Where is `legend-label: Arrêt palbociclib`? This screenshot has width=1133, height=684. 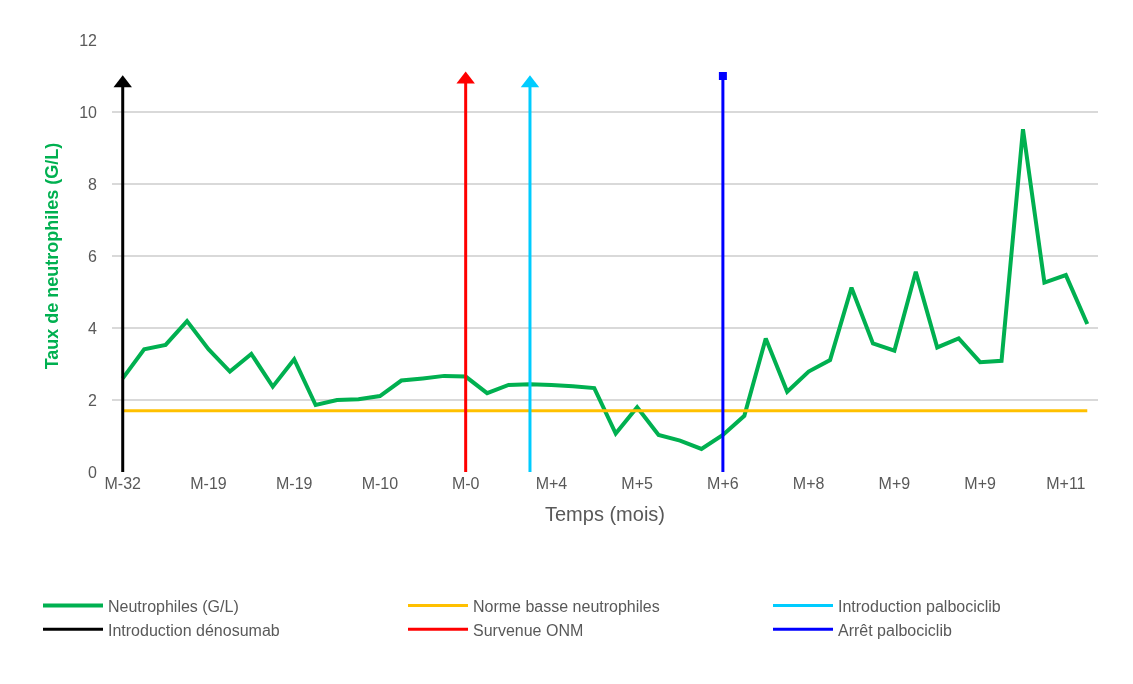
legend-label: Arrêt palbociclib is located at coordinates (895, 630).